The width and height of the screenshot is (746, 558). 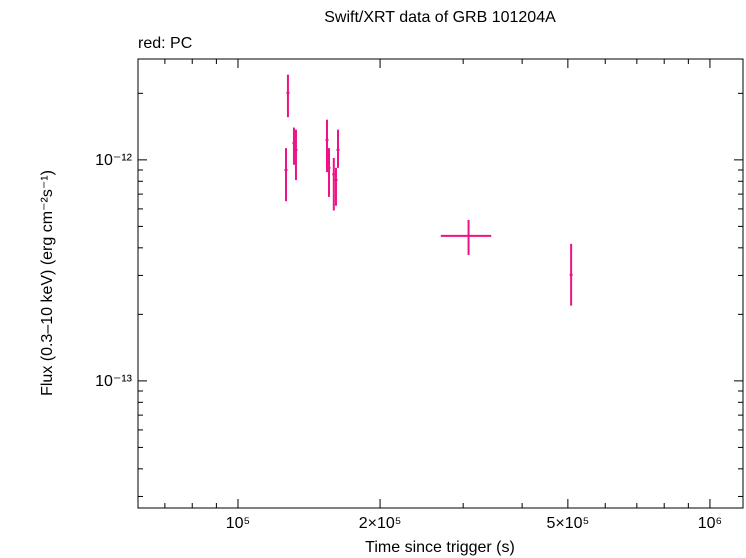 I want to click on x-axis-label: Time since trigger (s), so click(x=440, y=547).